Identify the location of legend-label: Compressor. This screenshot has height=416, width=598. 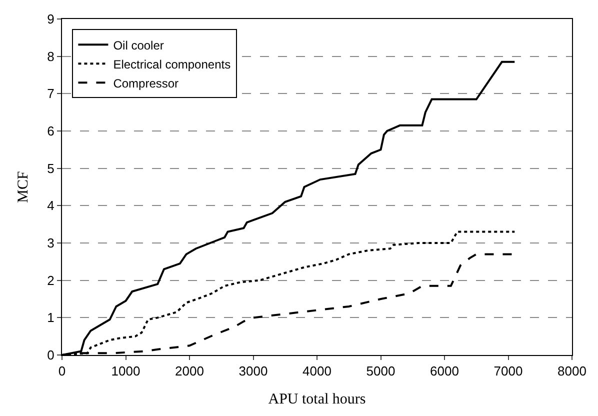
(146, 83).